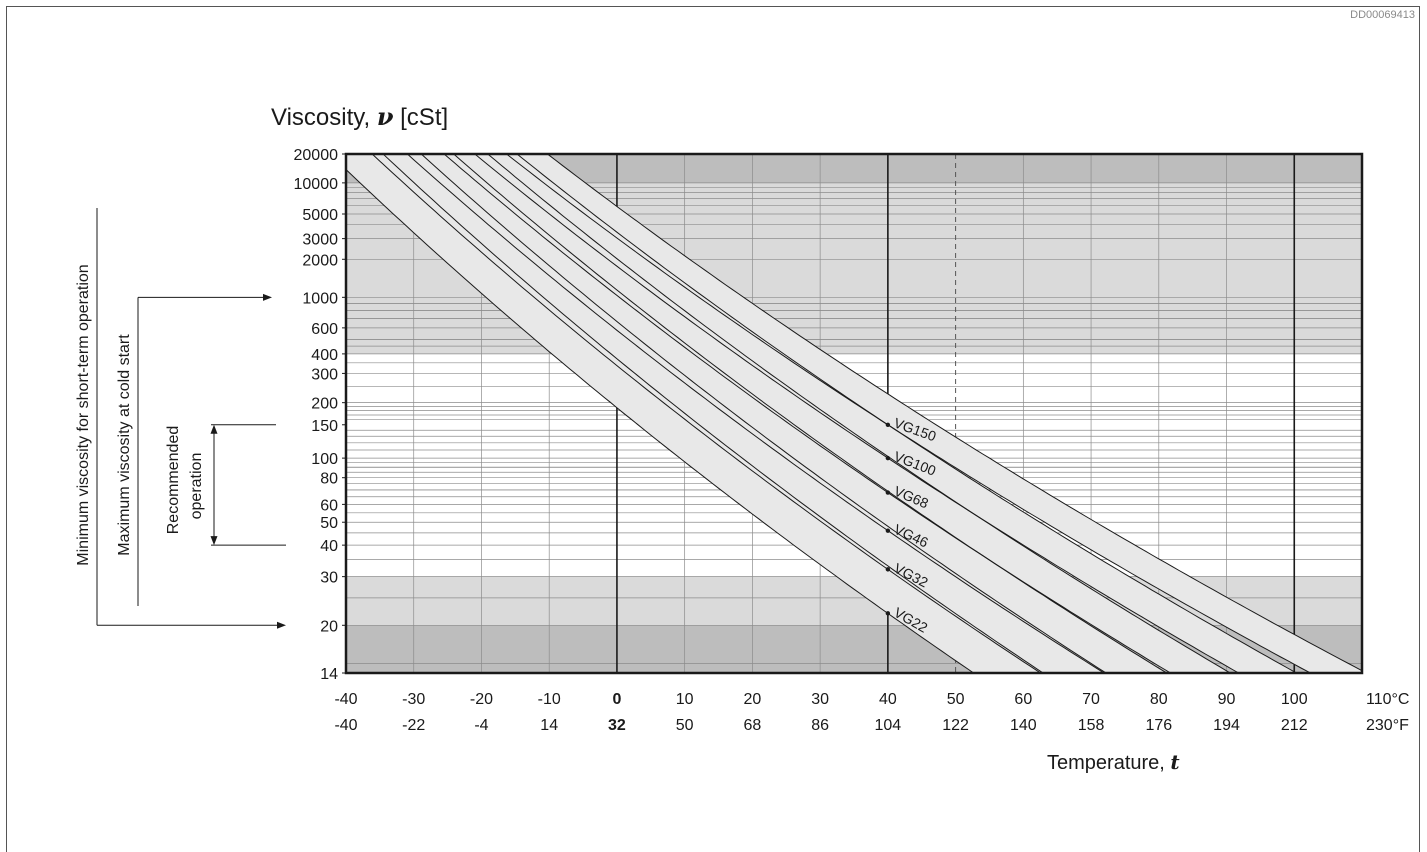 This screenshot has height=852, width=1427. I want to click on x-tick-label-fahrenheit: 14, so click(549, 725).